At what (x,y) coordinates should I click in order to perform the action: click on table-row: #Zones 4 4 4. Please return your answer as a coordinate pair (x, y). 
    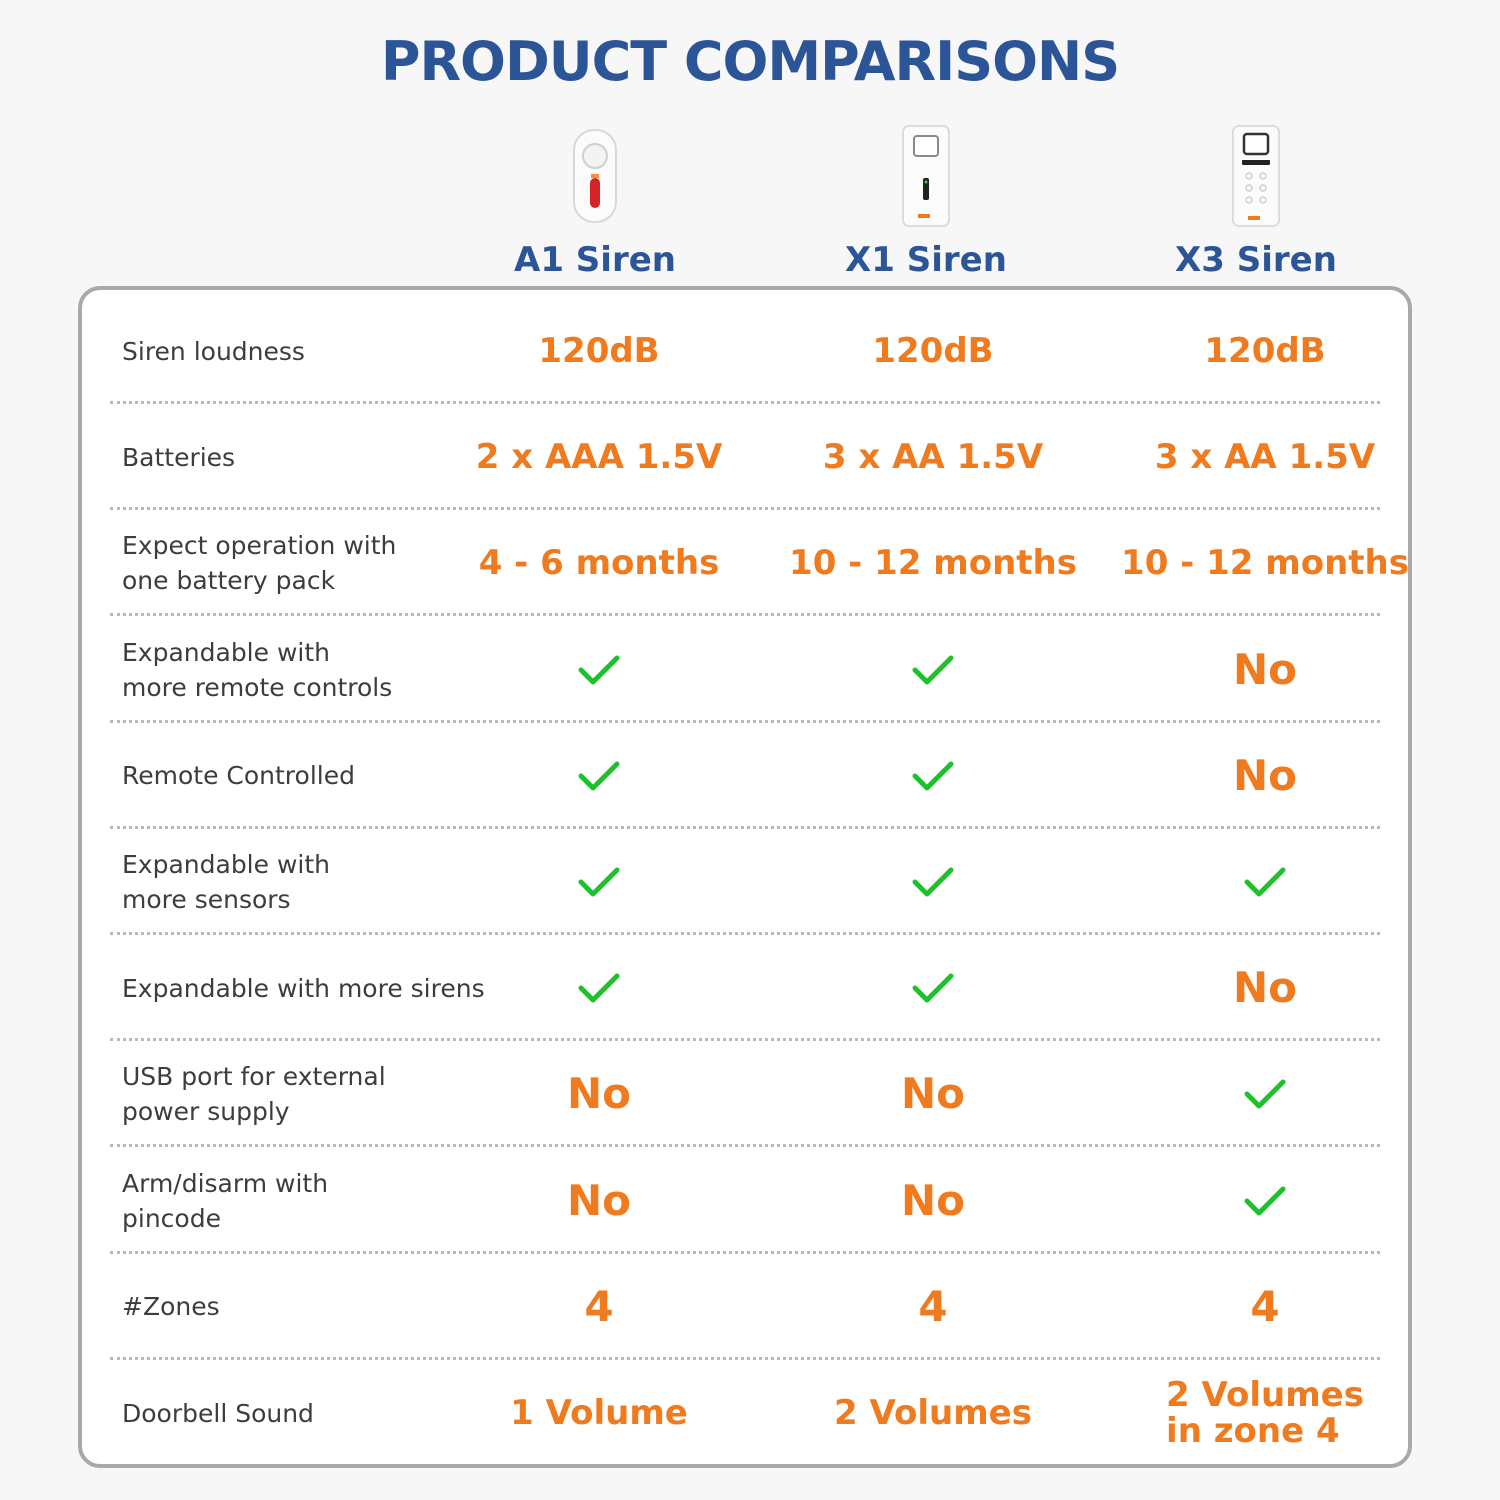
    Looking at the image, I should click on (749, 1307).